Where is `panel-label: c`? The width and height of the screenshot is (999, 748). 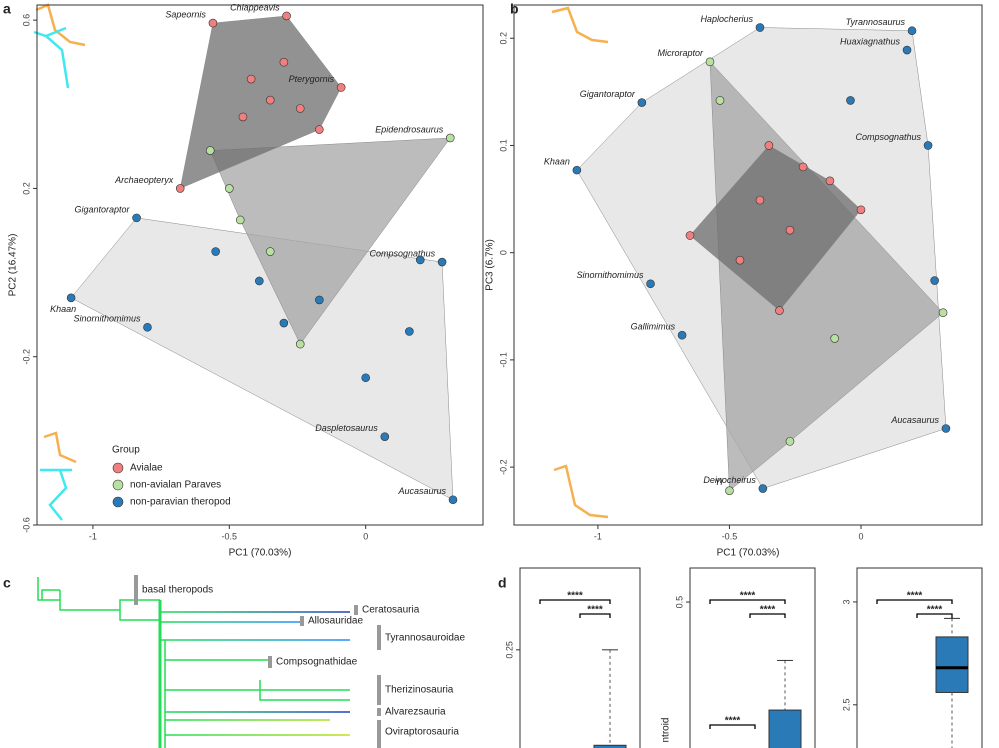
panel-label: c is located at coordinates (7, 583).